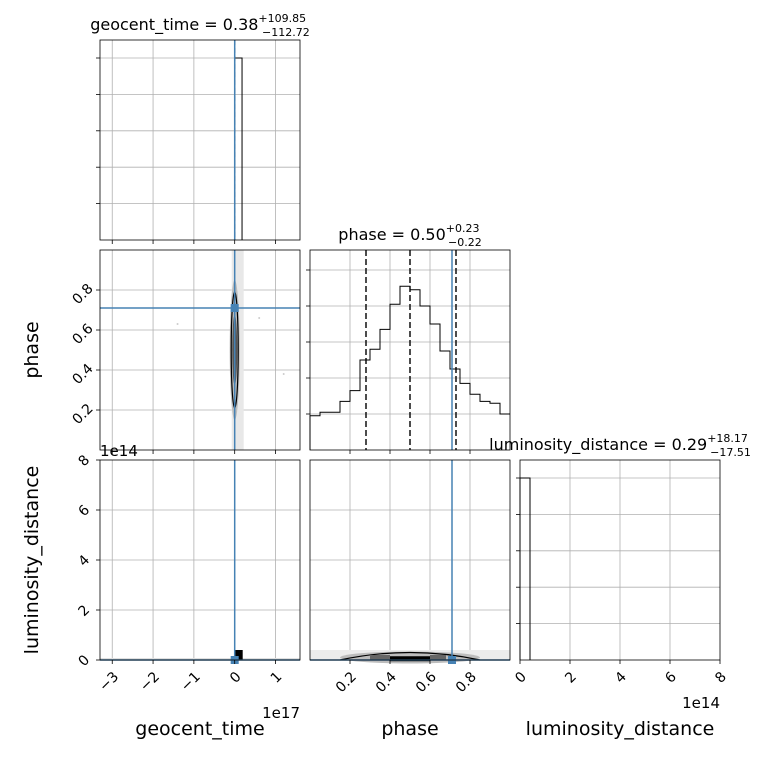 The width and height of the screenshot is (760, 760). What do you see at coordinates (234, 308) in the screenshot?
I see `truth-marker` at bounding box center [234, 308].